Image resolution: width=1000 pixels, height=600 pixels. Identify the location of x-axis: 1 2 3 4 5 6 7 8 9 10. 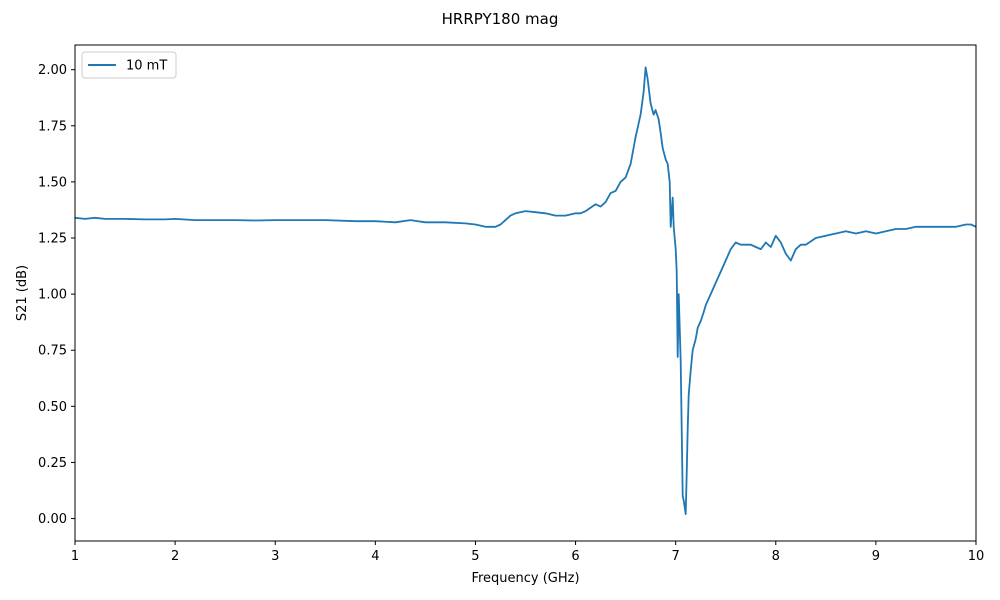
(527, 552).